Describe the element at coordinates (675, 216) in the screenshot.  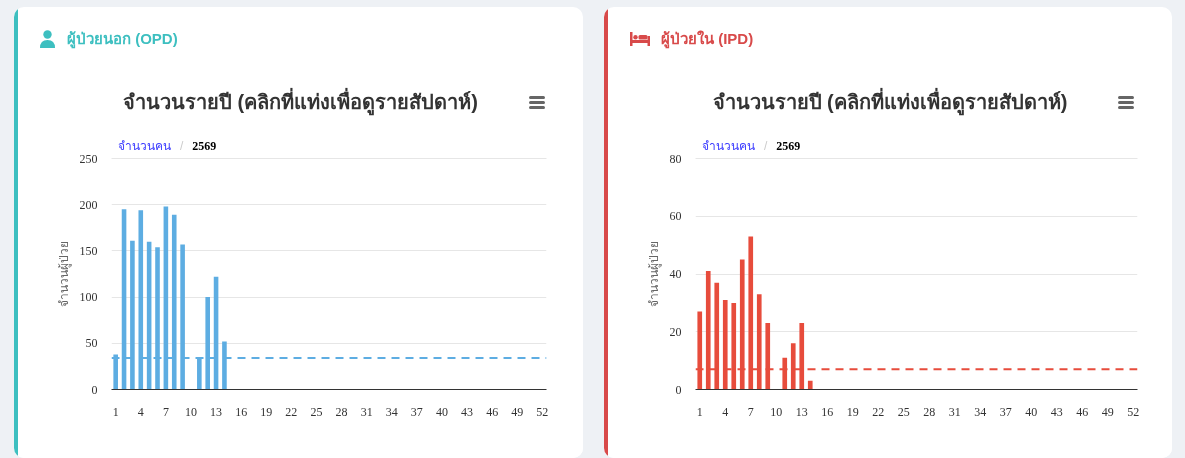
I see `y-tick-label: 60` at that location.